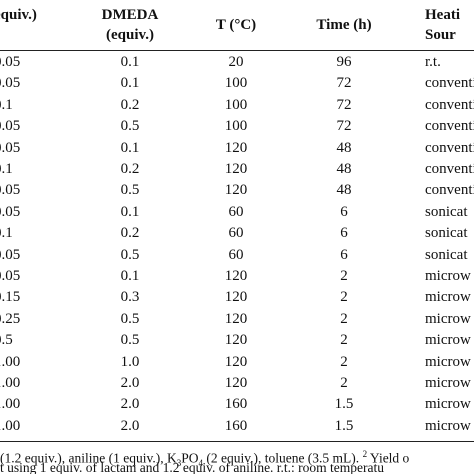 The height and width of the screenshot is (474, 474). Describe the element at coordinates (179, 463) in the screenshot. I see `footnote-text: 3` at that location.